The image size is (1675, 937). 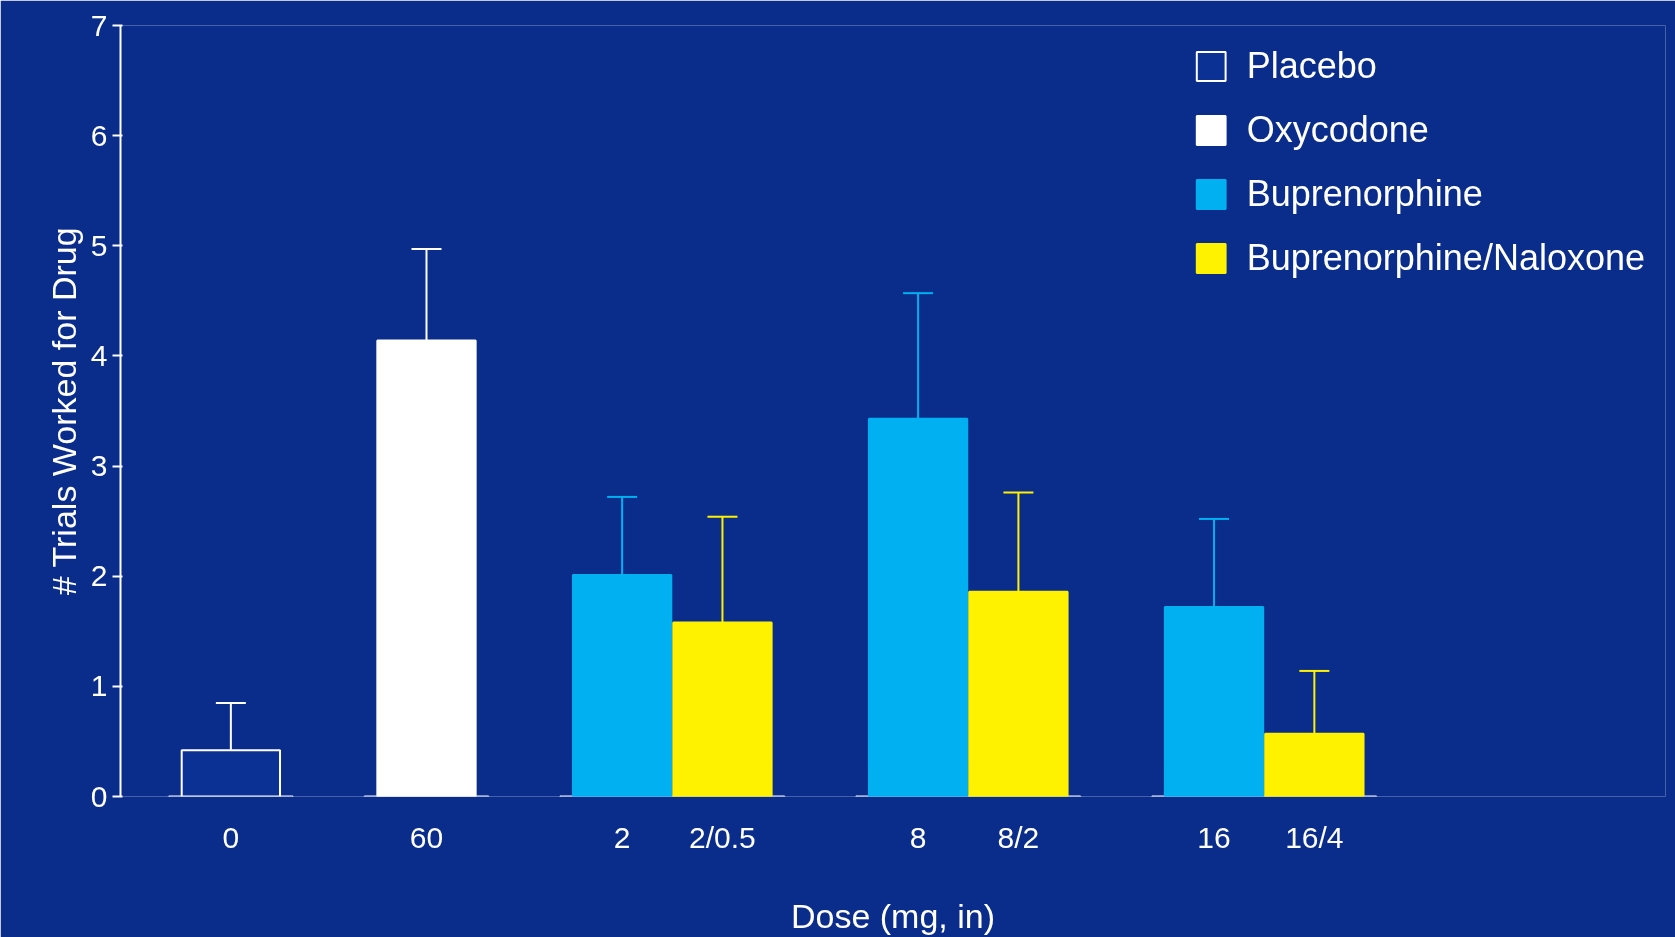 I want to click on x-tick-label: 16, so click(x=1214, y=837).